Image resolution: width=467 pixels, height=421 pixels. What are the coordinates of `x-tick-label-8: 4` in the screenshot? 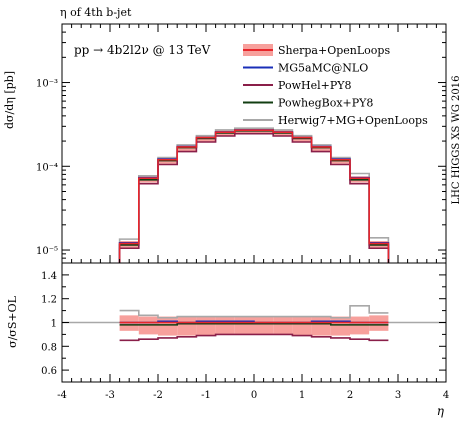 It's located at (446, 395).